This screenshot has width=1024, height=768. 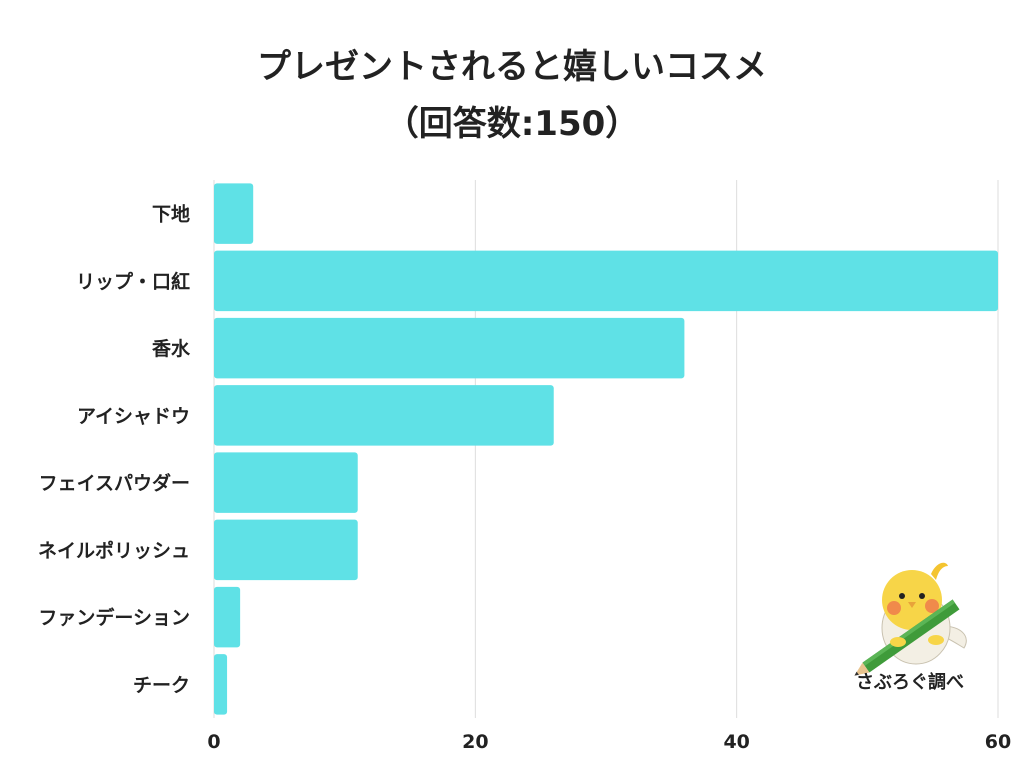 I want to click on x-tick-label: 60, so click(x=998, y=742).